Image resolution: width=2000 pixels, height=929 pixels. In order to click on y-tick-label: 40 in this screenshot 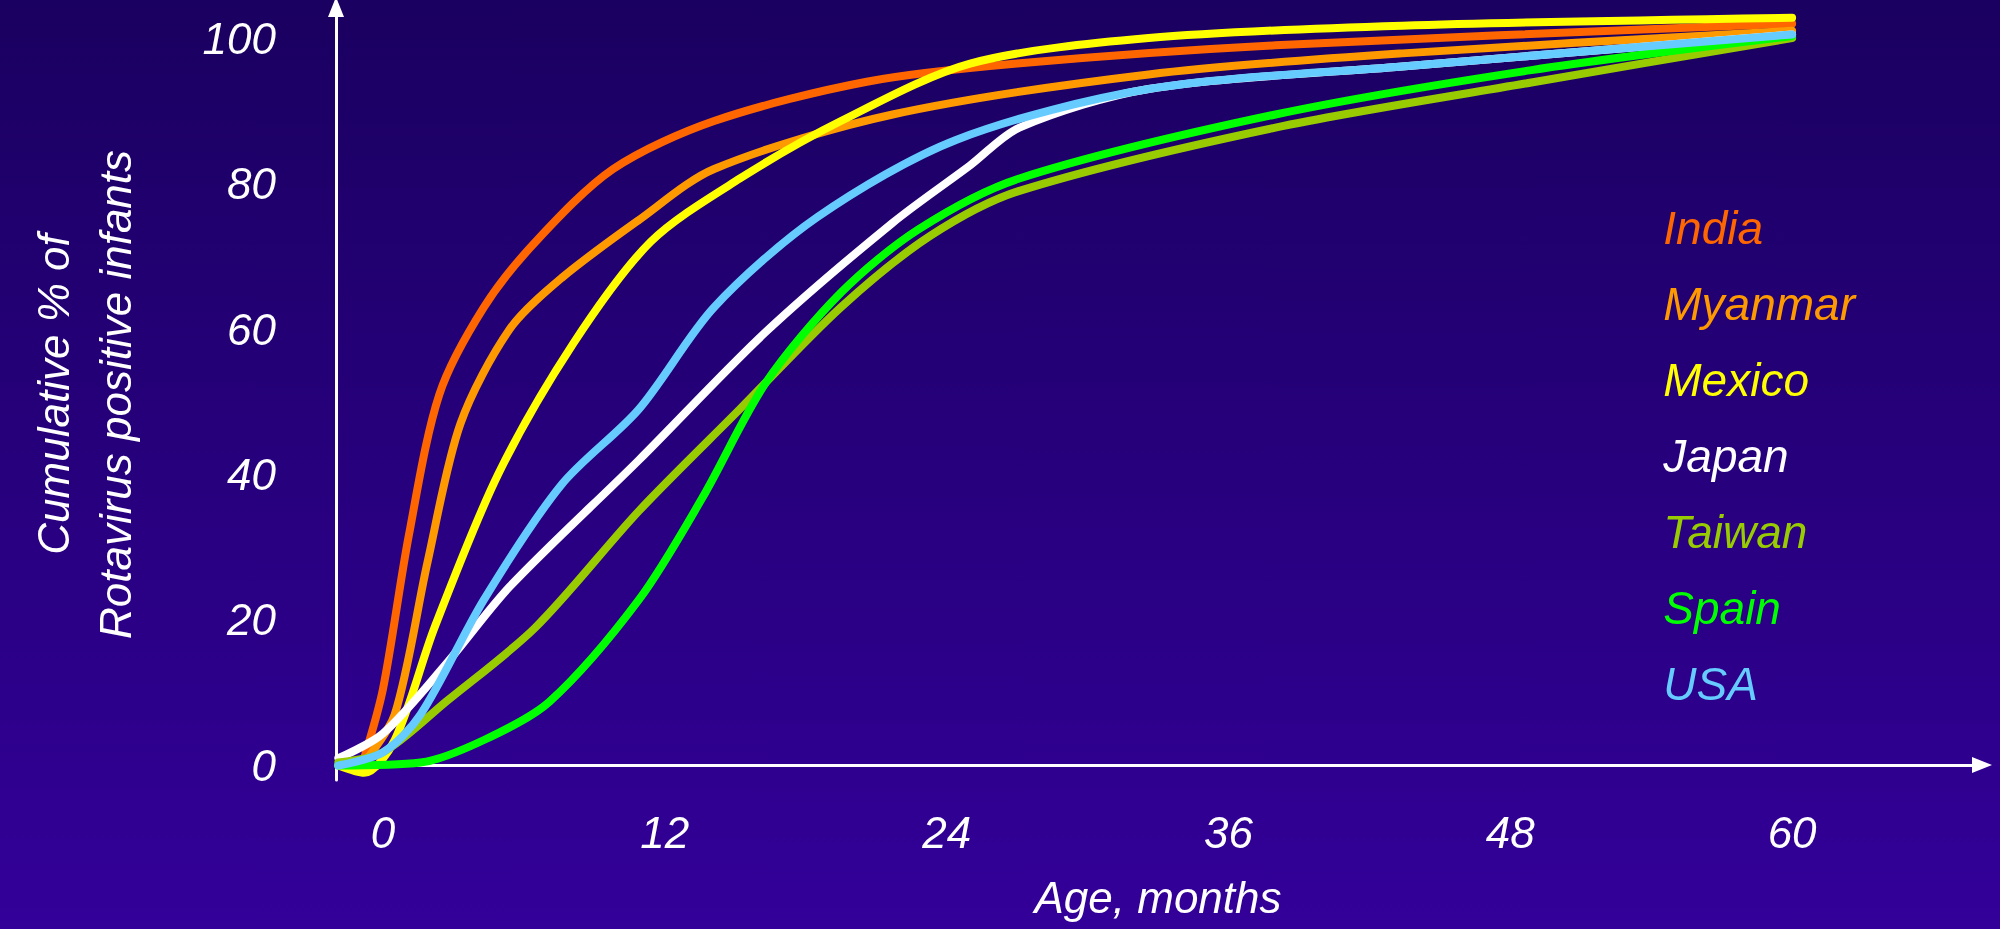, I will do `click(252, 475)`.